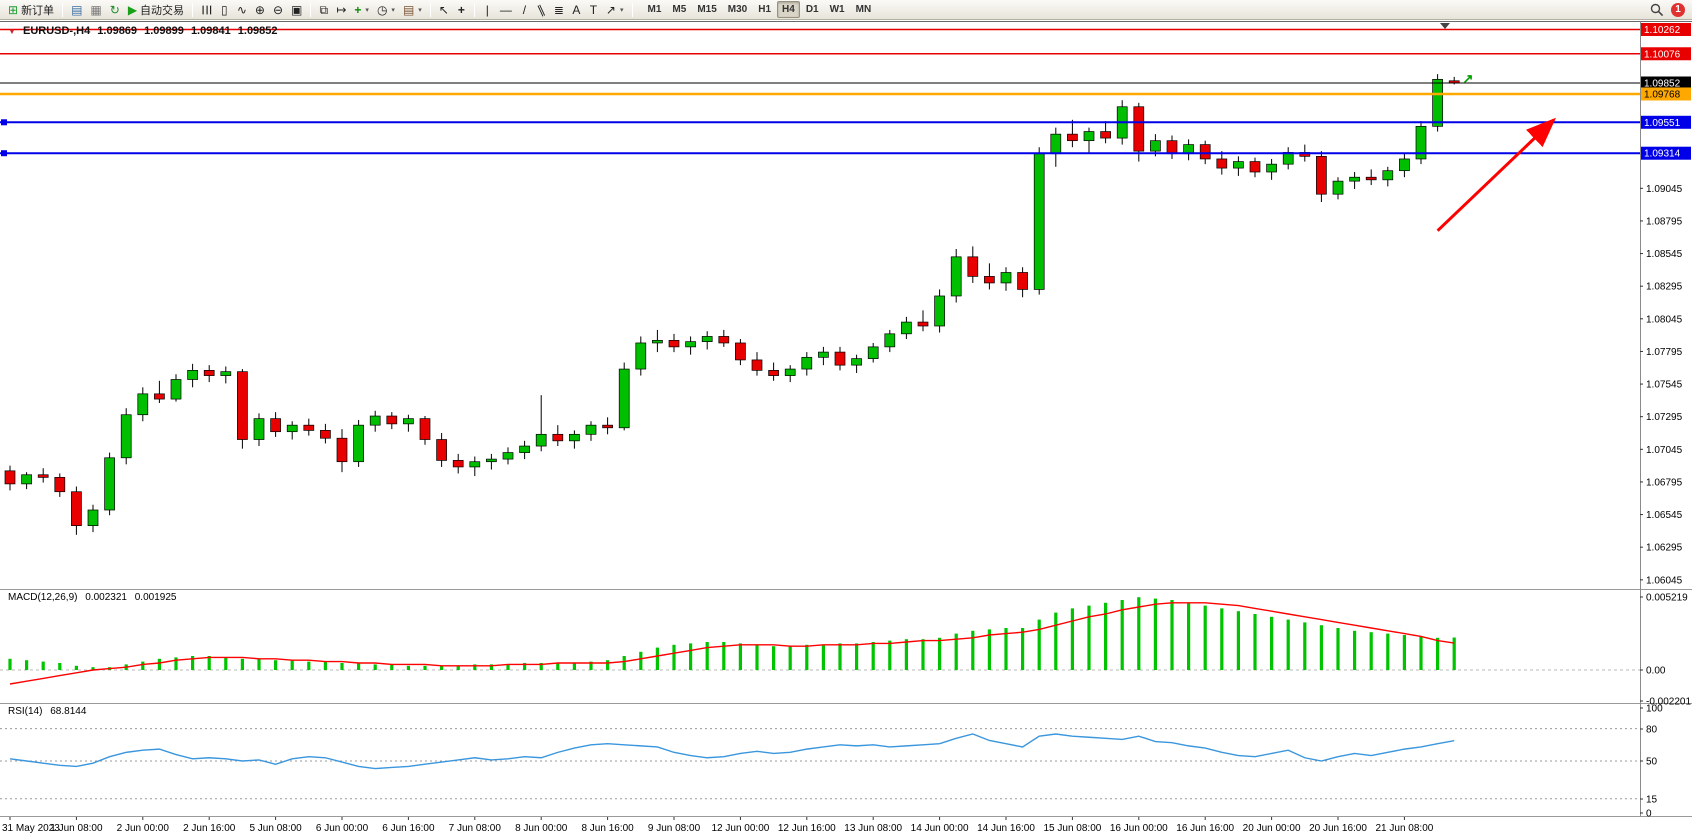  What do you see at coordinates (1664, 287) in the screenshot?
I see `price-axis-label: 1.08295` at bounding box center [1664, 287].